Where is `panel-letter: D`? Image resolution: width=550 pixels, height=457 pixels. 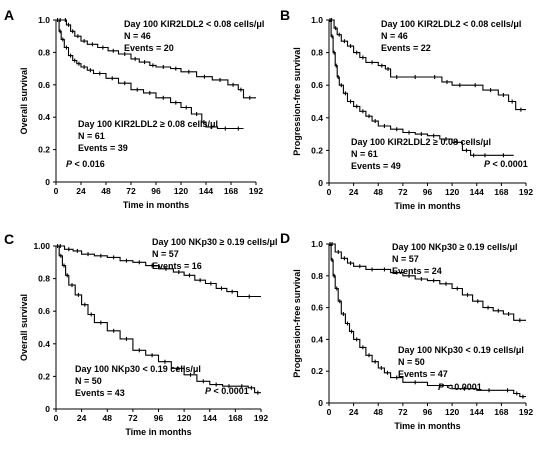 panel-letter: D is located at coordinates (285, 238).